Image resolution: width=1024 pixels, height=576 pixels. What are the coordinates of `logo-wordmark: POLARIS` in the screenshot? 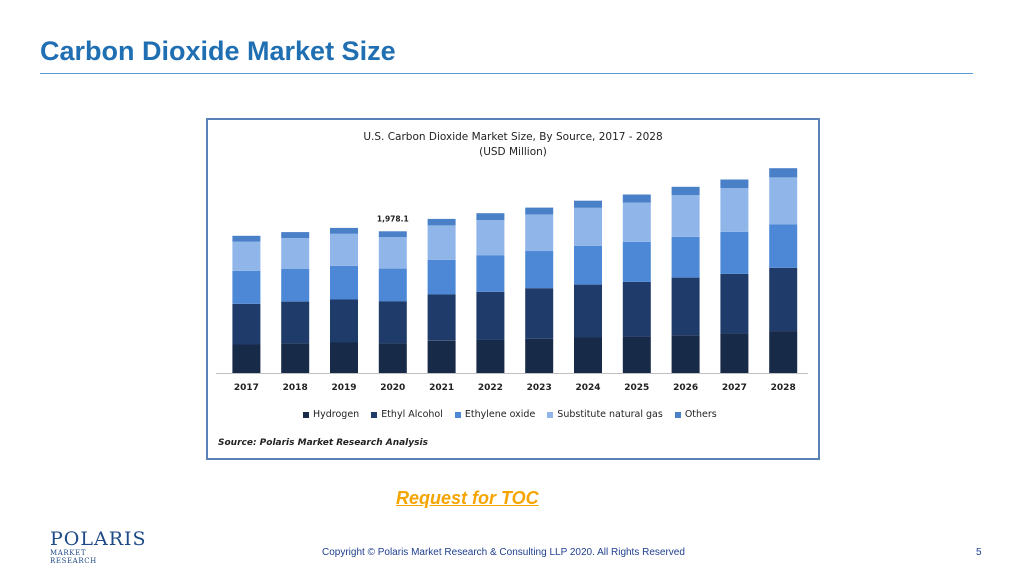 It's located at (98, 539).